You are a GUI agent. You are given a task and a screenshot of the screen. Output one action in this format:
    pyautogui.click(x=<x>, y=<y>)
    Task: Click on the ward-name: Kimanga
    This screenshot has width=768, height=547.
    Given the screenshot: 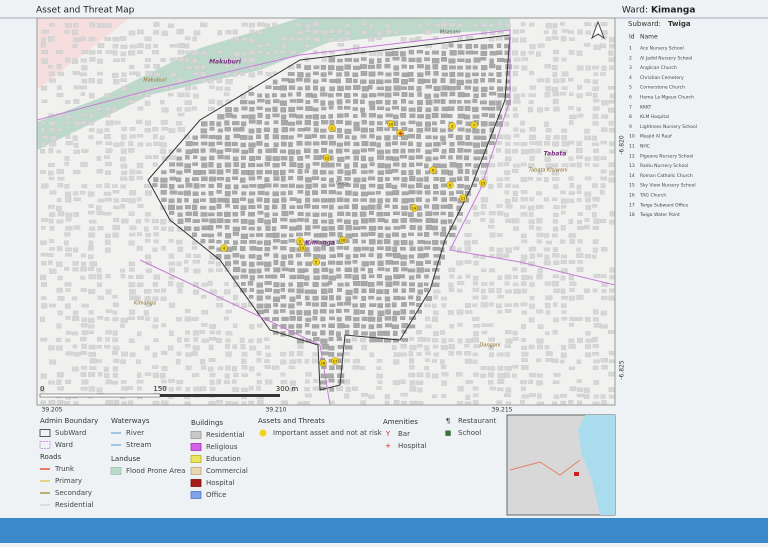 What is the action you would take?
    pyautogui.click(x=673, y=11)
    